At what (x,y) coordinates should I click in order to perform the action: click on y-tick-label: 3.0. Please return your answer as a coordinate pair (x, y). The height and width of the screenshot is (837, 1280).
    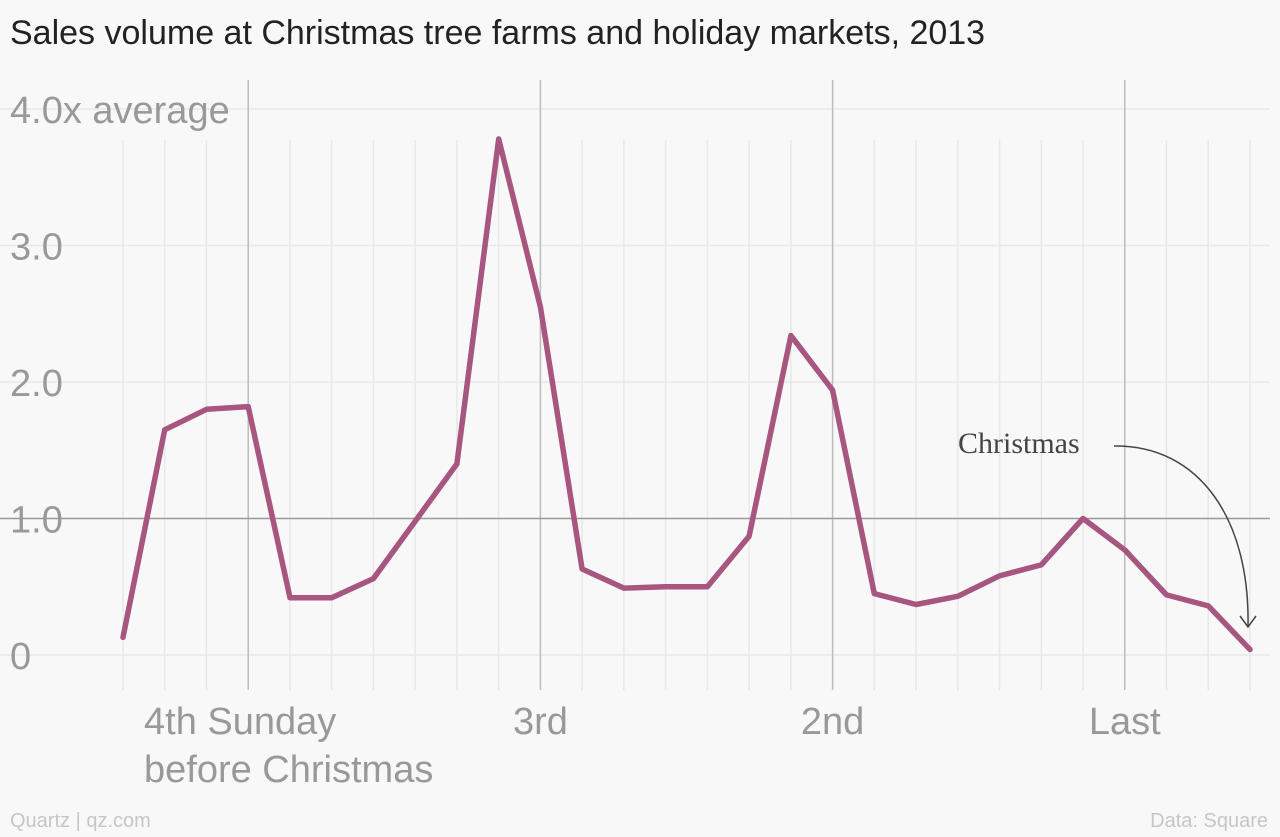
    Looking at the image, I should click on (36, 248).